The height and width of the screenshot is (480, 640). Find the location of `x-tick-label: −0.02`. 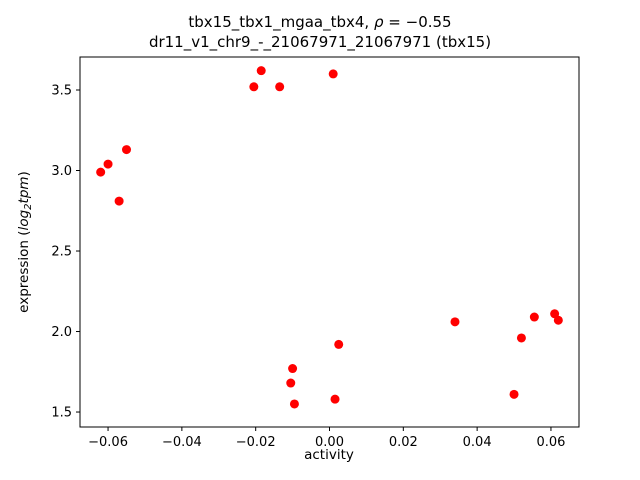

x-tick-label: −0.02 is located at coordinates (256, 442).